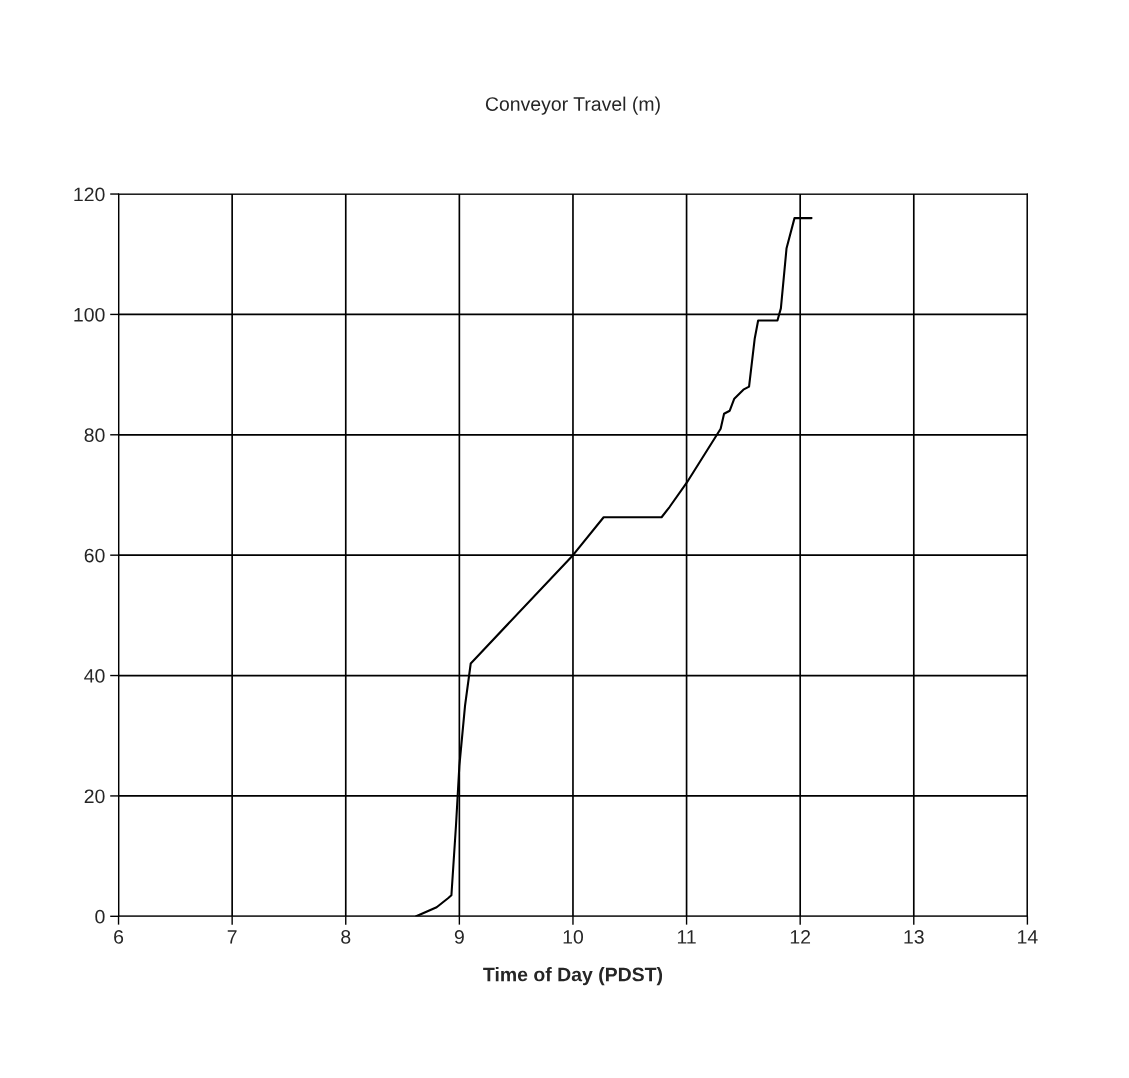 Image resolution: width=1129 pixels, height=1078 pixels. Describe the element at coordinates (914, 937) in the screenshot. I see `x-tick-label: 13` at that location.